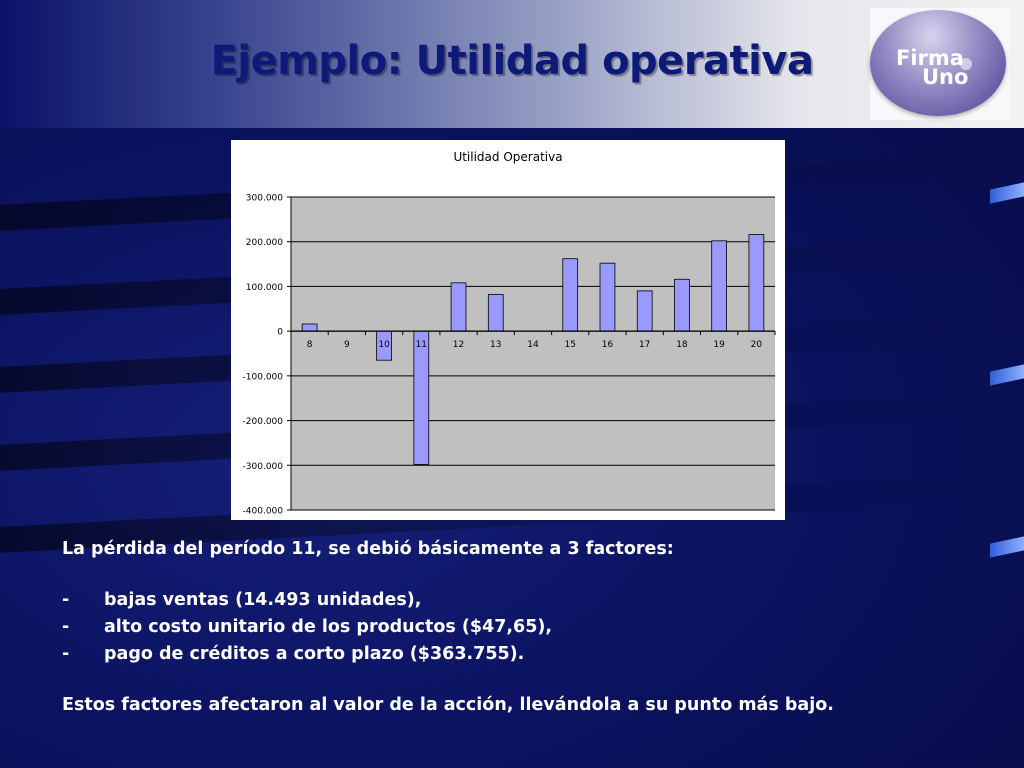 This screenshot has height=768, width=1024. Describe the element at coordinates (458, 345) in the screenshot. I see `x-tick-label: 12` at that location.